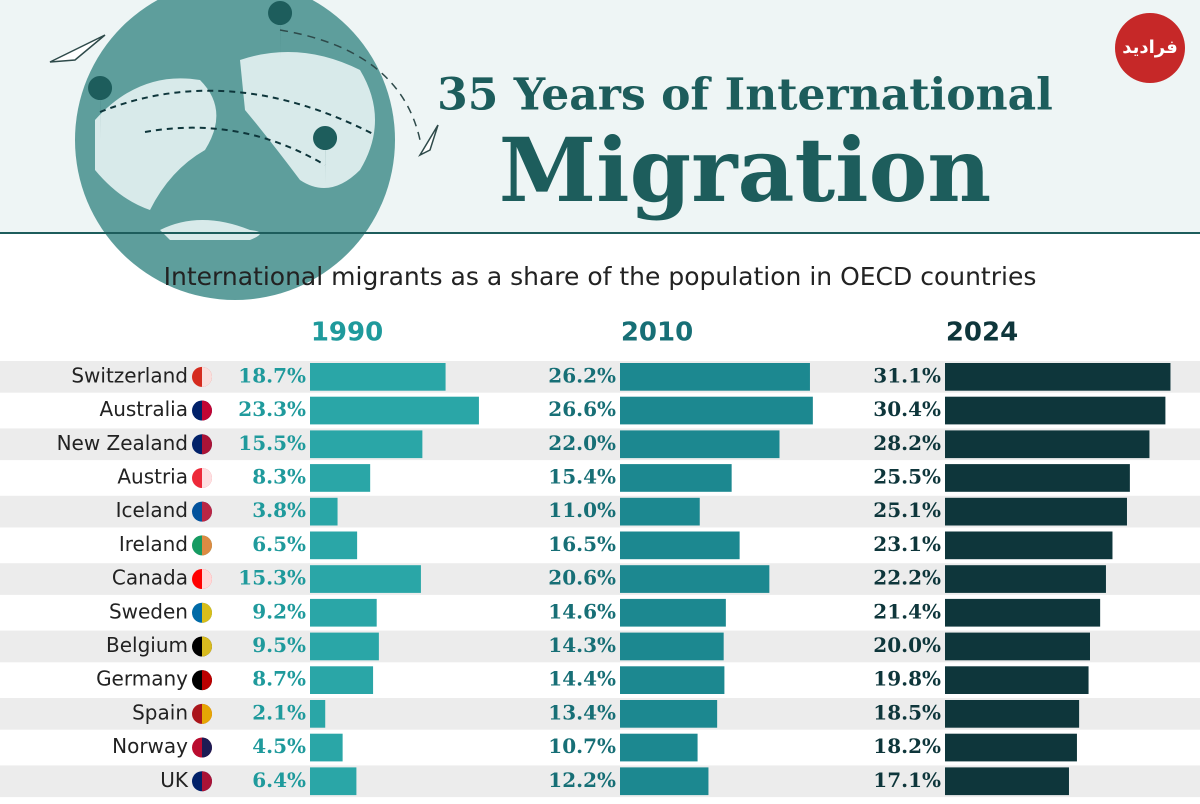  I want to click on value-label: 14.3%, so click(582, 645).